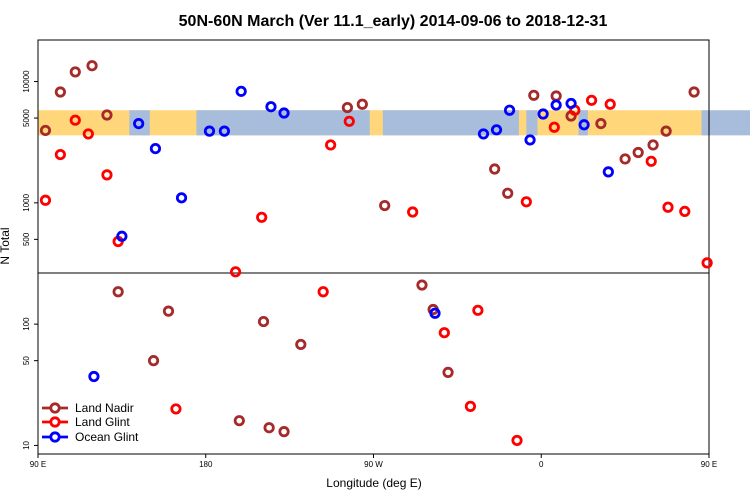  Describe the element at coordinates (30, 260) in the screenshot. I see `y-axis: 500 1000 5000 10000 10 50 100` at that location.